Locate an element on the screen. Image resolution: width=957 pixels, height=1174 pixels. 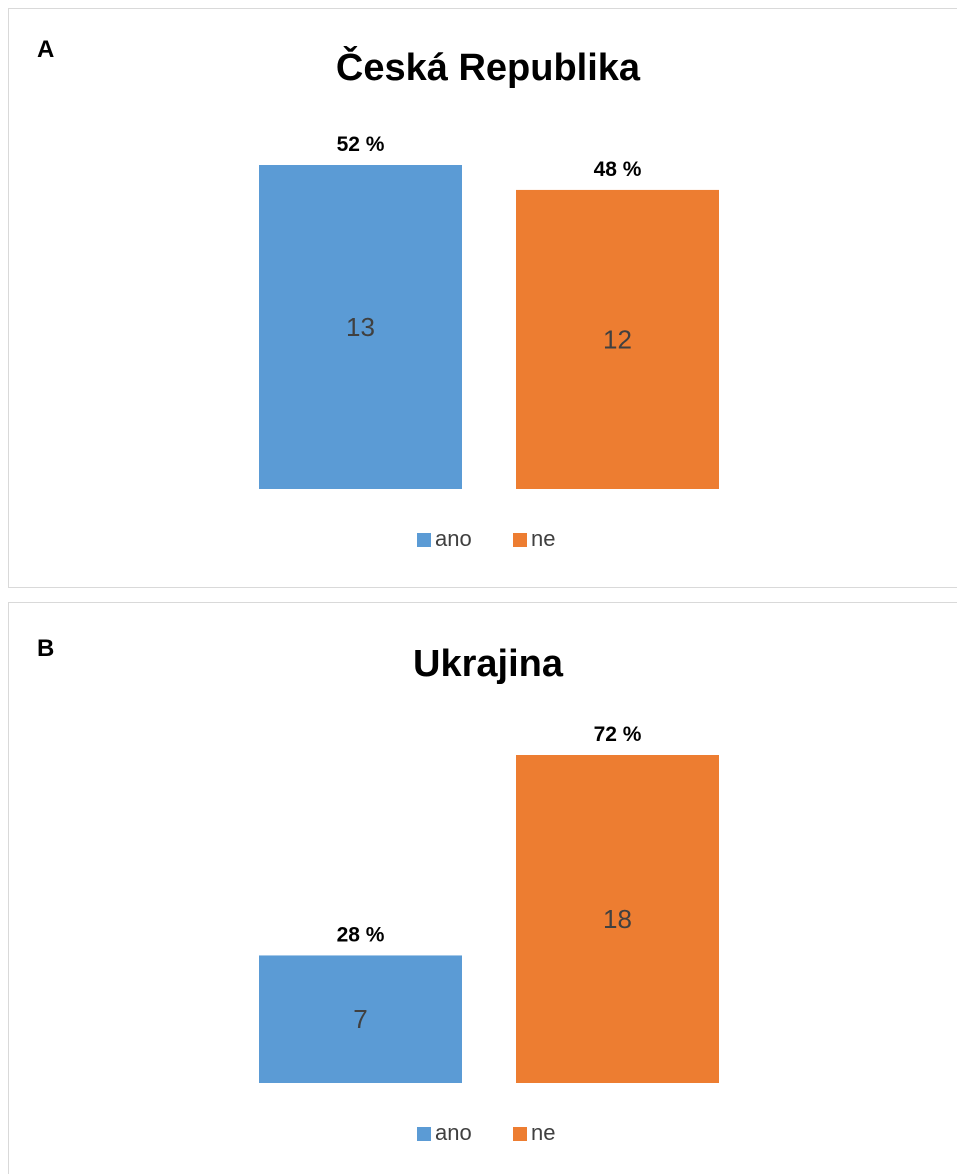
bar-value-label: 7 is located at coordinates (360, 1019).